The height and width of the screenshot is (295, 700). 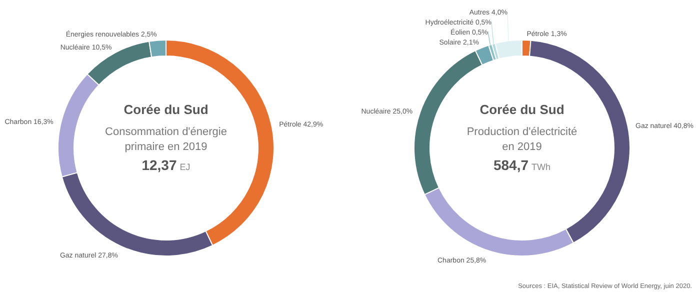 I want to click on text: 584,7 TWh, so click(x=522, y=165).